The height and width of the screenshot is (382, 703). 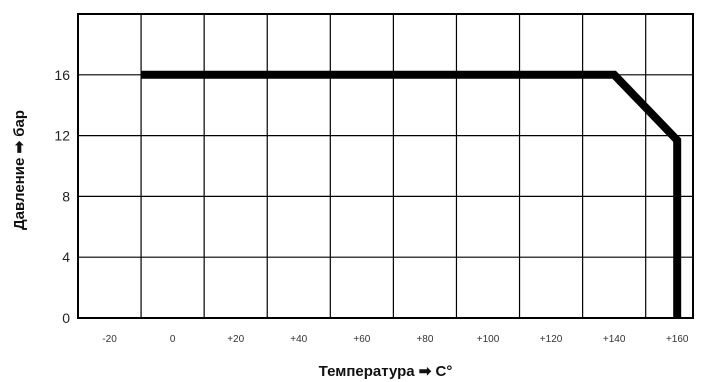 I want to click on x-tick-label: +100, so click(x=488, y=339).